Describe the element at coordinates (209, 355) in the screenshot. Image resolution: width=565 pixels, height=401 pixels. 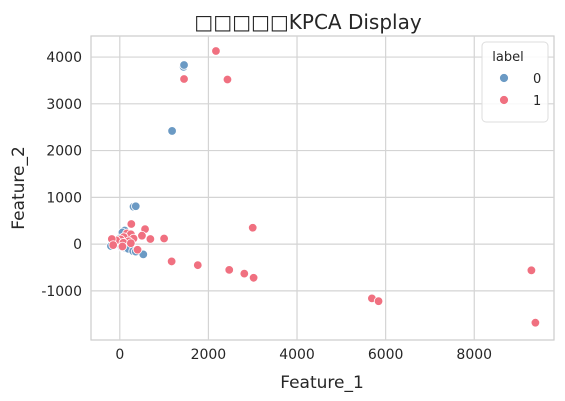
I see `x-tick-label: 2000` at that location.